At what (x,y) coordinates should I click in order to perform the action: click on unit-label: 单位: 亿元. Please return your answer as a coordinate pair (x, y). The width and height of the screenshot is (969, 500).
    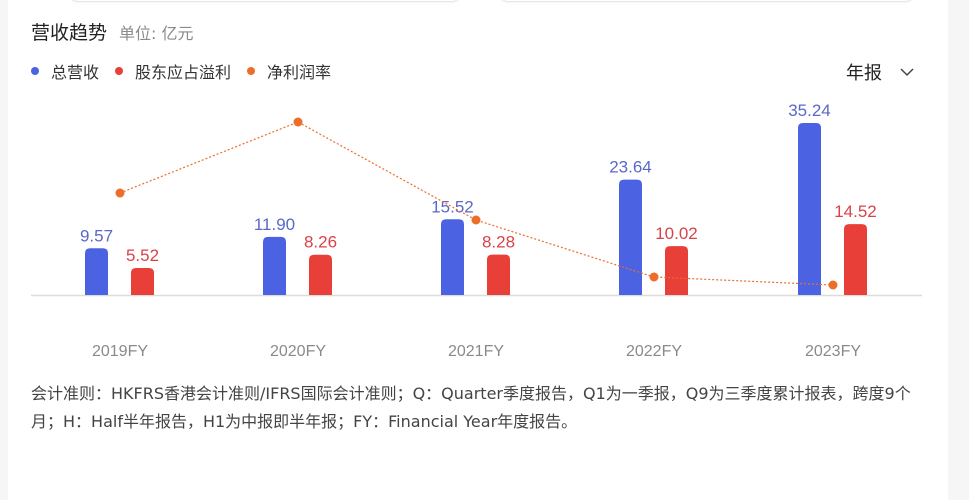
    Looking at the image, I should click on (156, 33).